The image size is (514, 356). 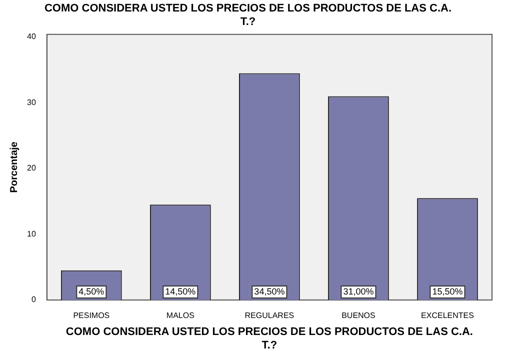 What do you see at coordinates (180, 315) in the screenshot?
I see `x-tick-label: MALOS` at bounding box center [180, 315].